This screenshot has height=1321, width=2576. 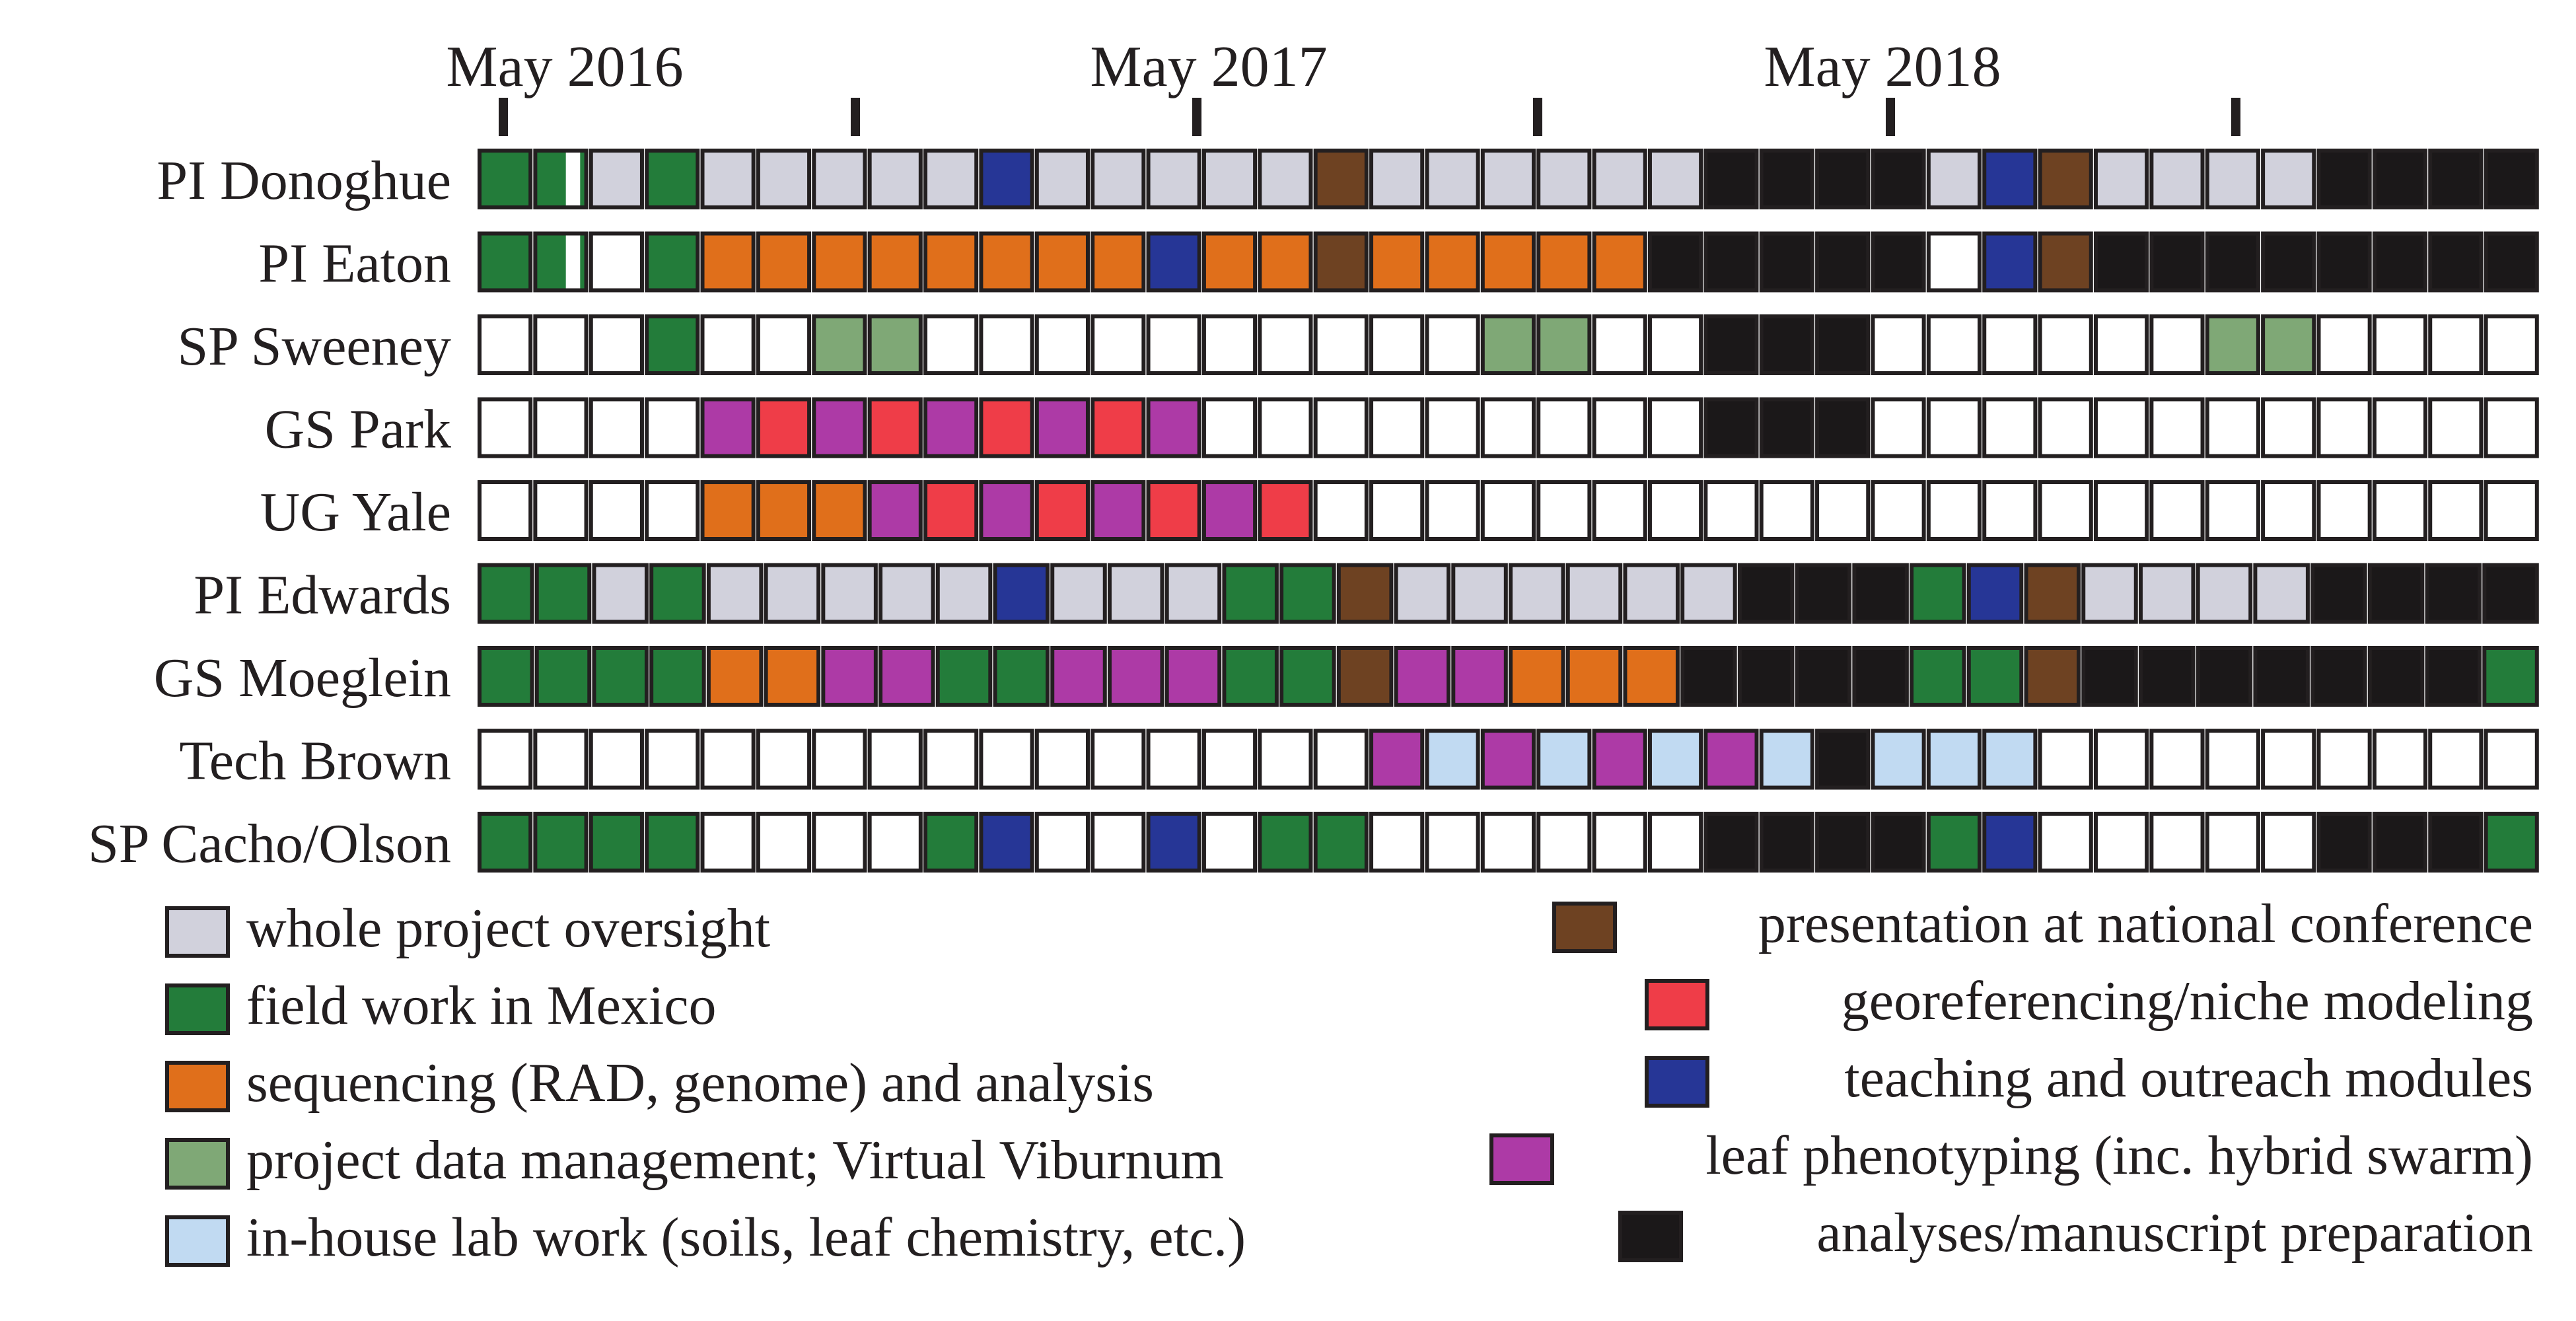 What do you see at coordinates (1400, 511) in the screenshot?
I see `gantt-row: UG Yale` at bounding box center [1400, 511].